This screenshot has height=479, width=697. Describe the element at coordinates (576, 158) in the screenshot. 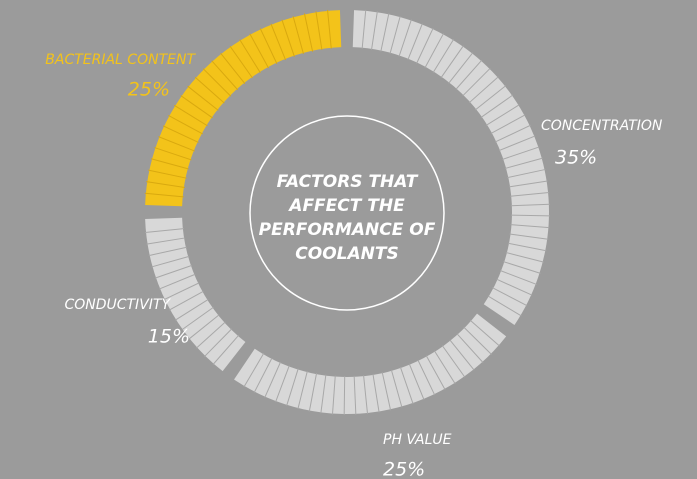

I see `value-label: 35%` at that location.